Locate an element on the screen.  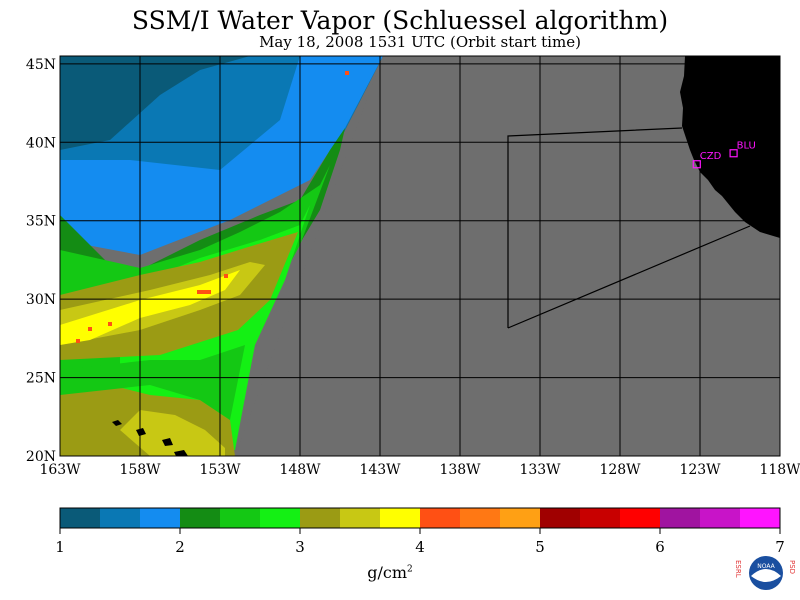
colorbar-unit: g/cm2 is located at coordinates (390, 572).